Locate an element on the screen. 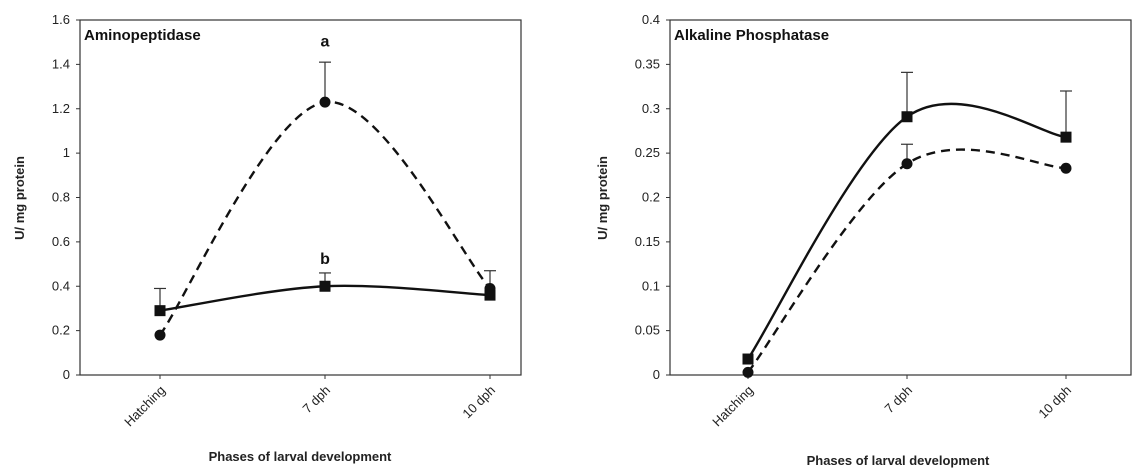  y-tick-label: 1.4 is located at coordinates (61, 63).